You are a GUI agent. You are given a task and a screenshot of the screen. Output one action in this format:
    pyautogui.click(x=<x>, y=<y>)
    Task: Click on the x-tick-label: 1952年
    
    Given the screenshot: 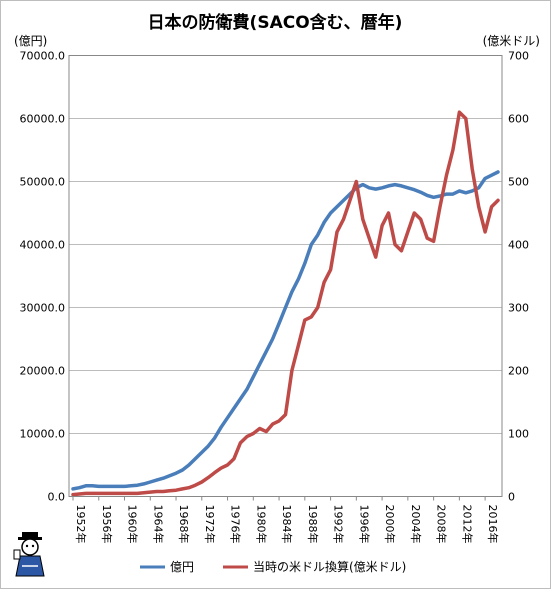 What is the action you would take?
    pyautogui.click(x=81, y=524)
    